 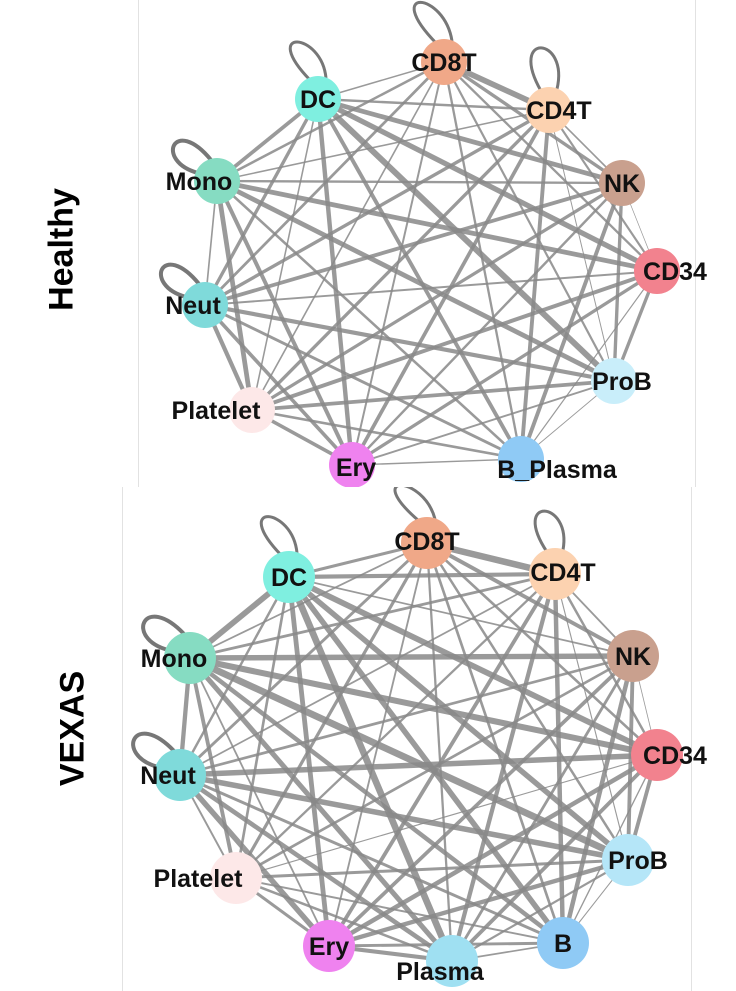 What do you see at coordinates (308, 61) in the screenshot?
I see `self-loop-dc` at bounding box center [308, 61].